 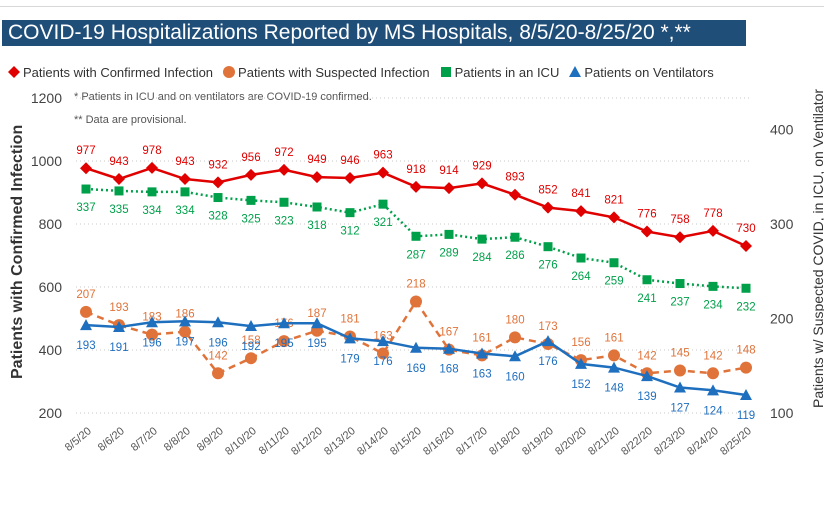 I want to click on x-tick-label: 8/5/20, so click(x=78, y=439).